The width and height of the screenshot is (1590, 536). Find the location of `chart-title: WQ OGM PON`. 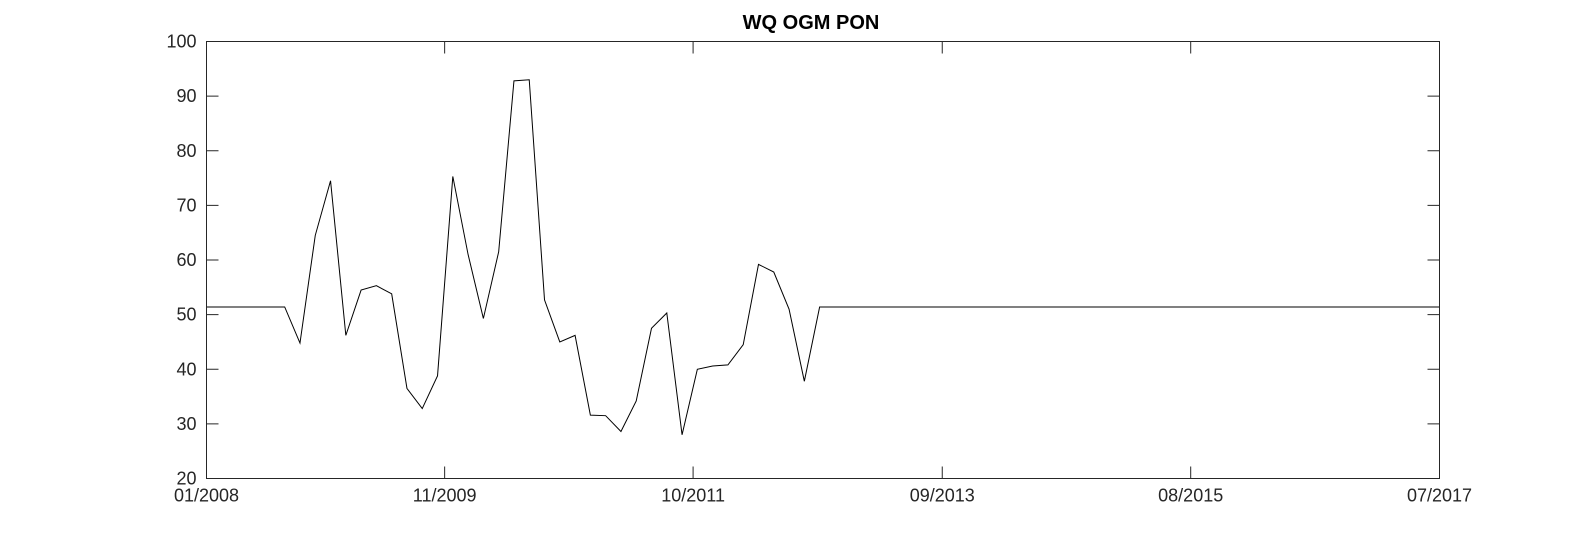

chart-title: WQ OGM PON is located at coordinates (811, 23).